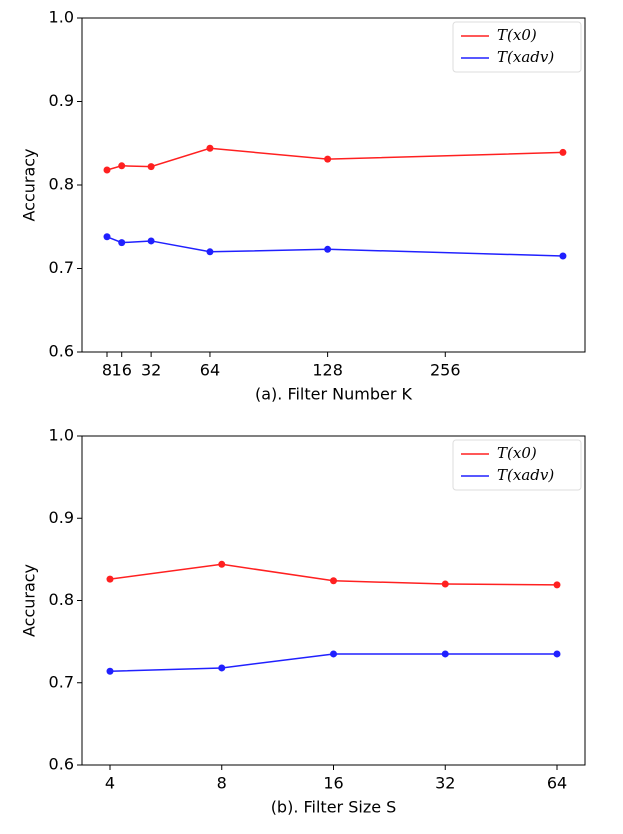 Image resolution: width=623 pixels, height=834 pixels. I want to click on x-tick-label: 128, so click(327, 370).